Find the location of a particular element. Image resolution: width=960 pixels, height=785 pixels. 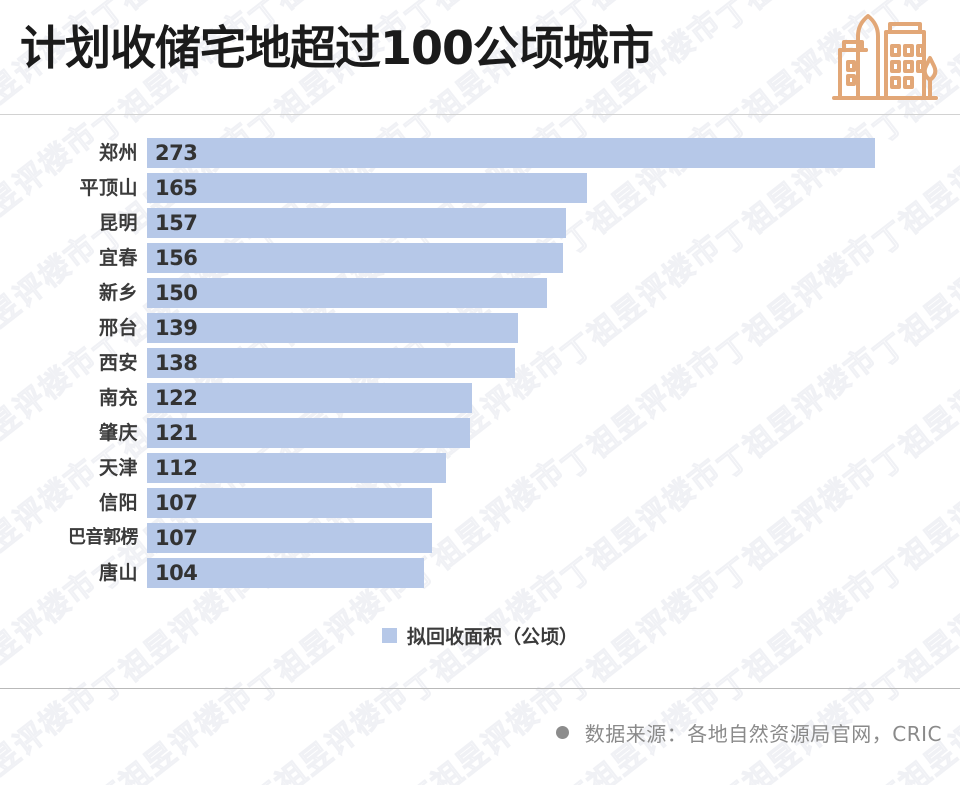

page-title: 计划收储宅地超过100公顷城市 is located at coordinates (337, 48).